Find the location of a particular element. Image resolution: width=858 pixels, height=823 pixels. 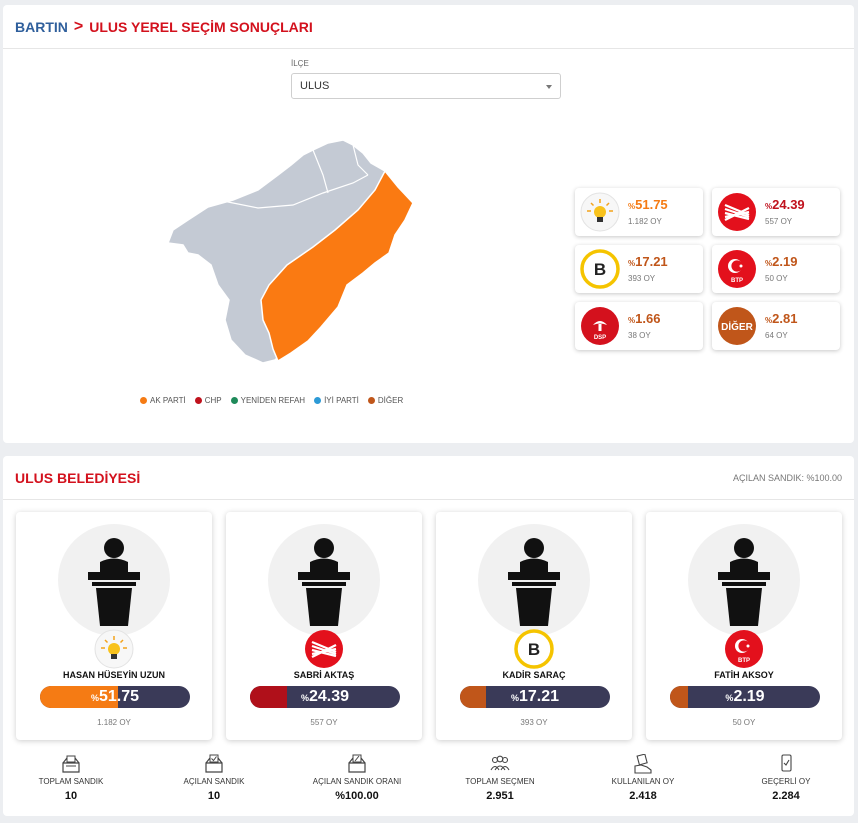

party-votes: 393 OY is located at coordinates (642, 278).